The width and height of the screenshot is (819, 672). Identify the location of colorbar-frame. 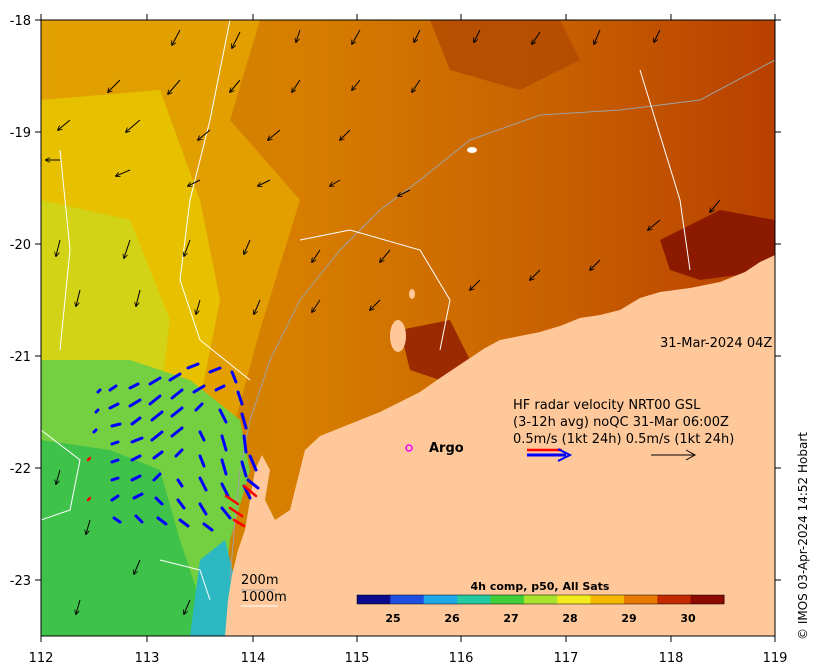
(540, 599).